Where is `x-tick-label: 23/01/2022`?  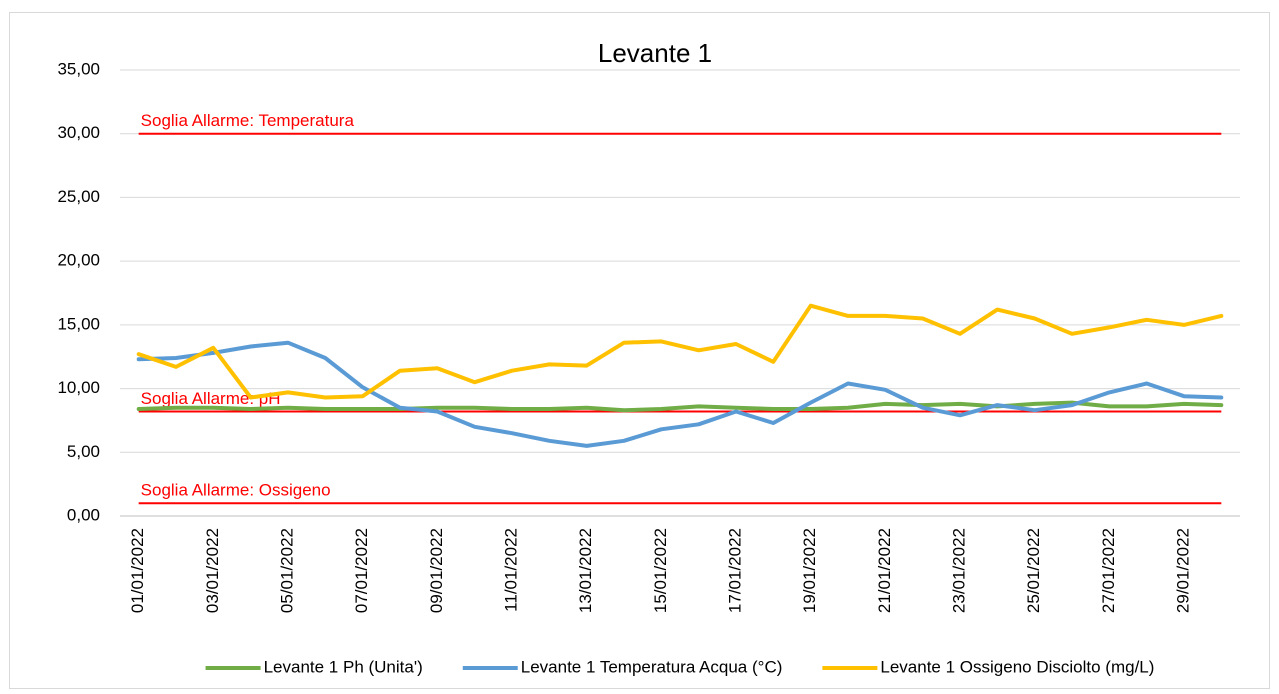
x-tick-label: 23/01/2022 is located at coordinates (958, 570).